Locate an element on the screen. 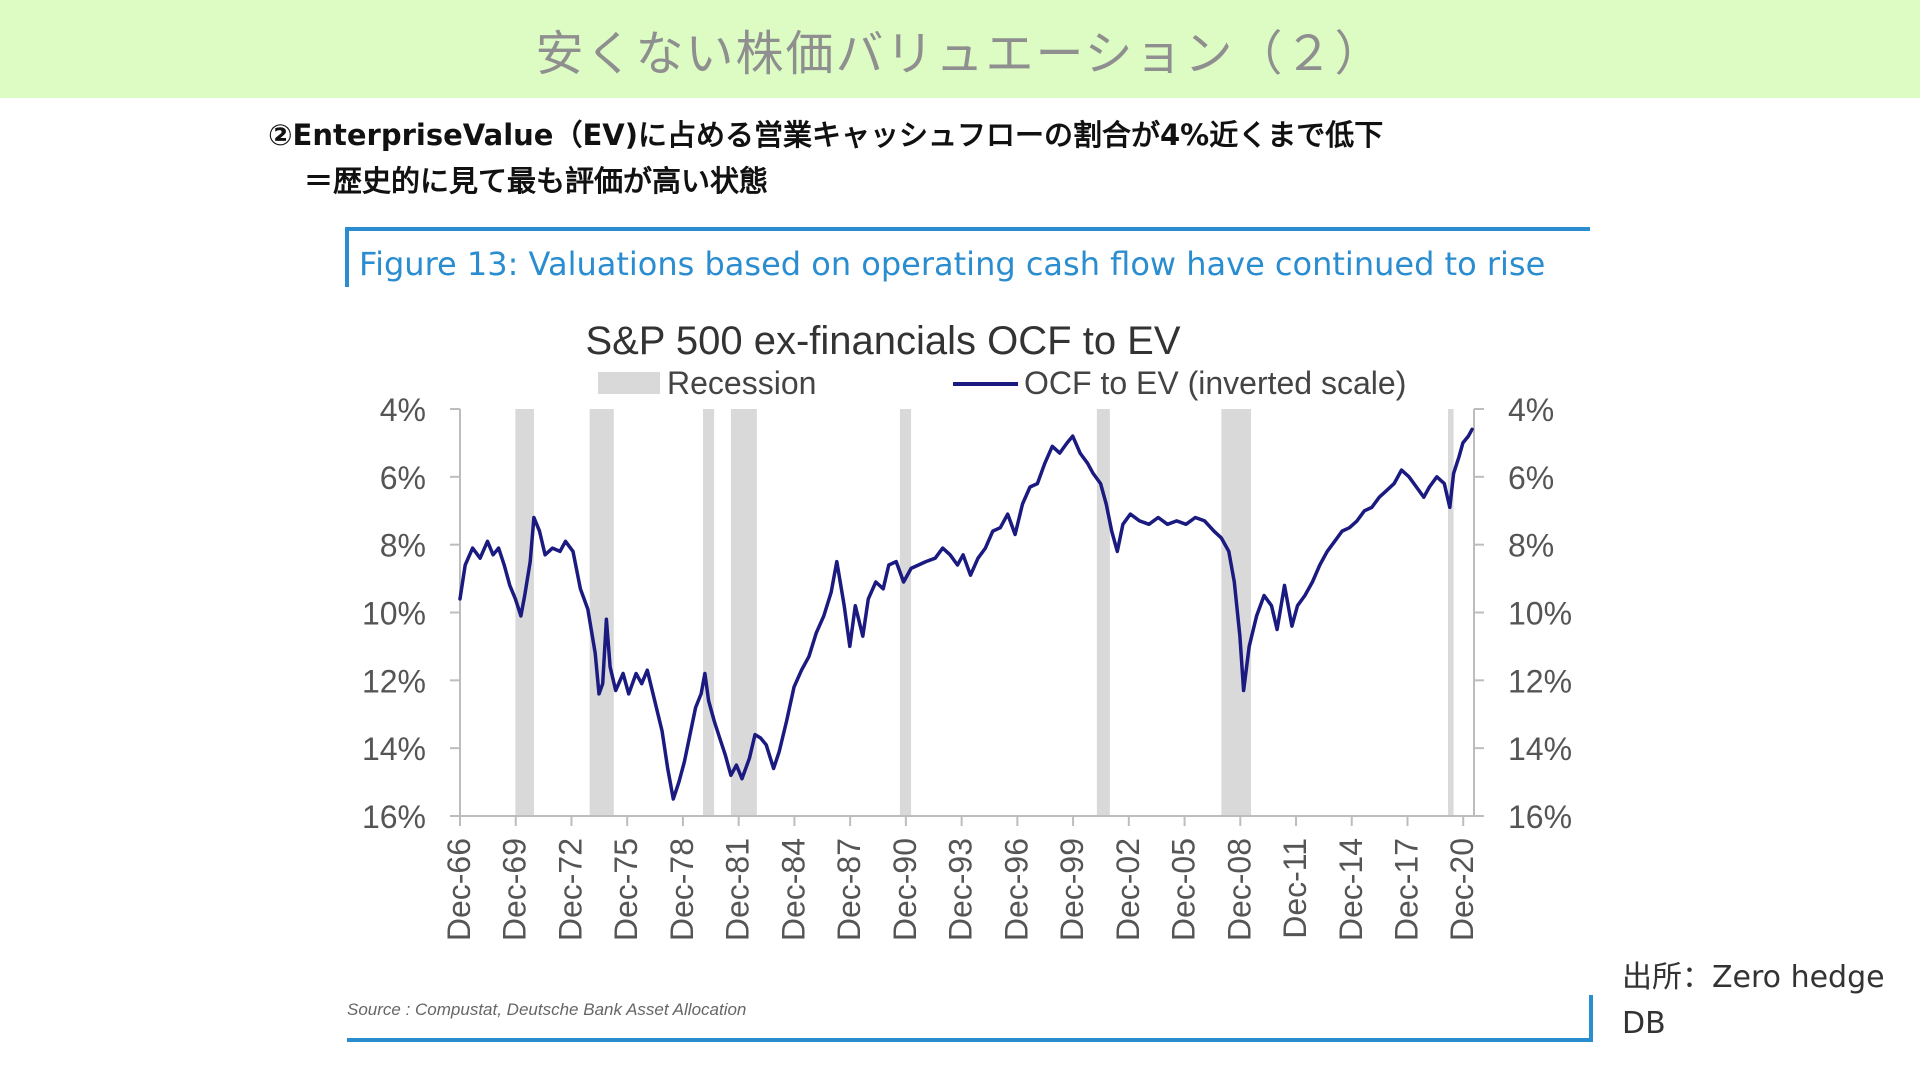  x-tick-label: Dec-11 is located at coordinates (1295, 888).